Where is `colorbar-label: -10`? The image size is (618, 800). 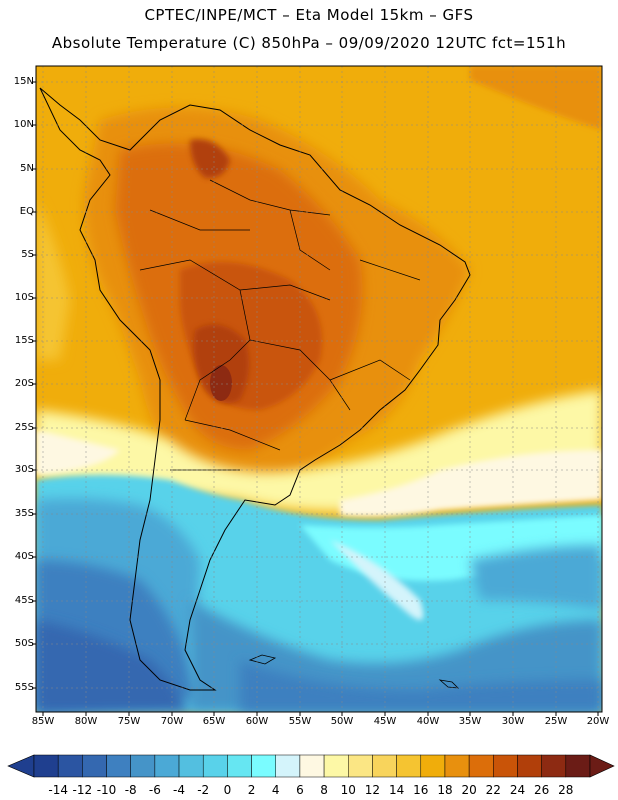 colorbar-label: -10 is located at coordinates (106, 790).